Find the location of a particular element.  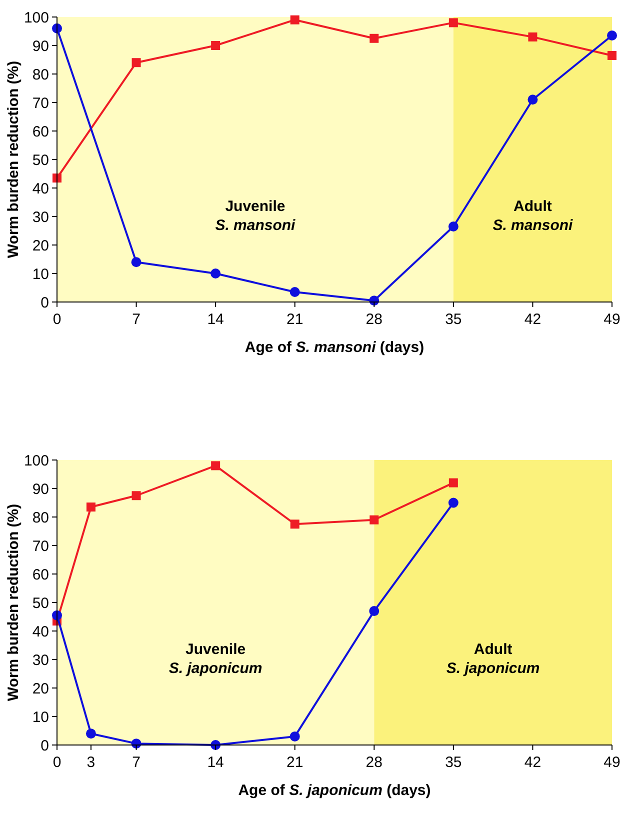

band-label: Adult S. mansoni is located at coordinates (533, 216).